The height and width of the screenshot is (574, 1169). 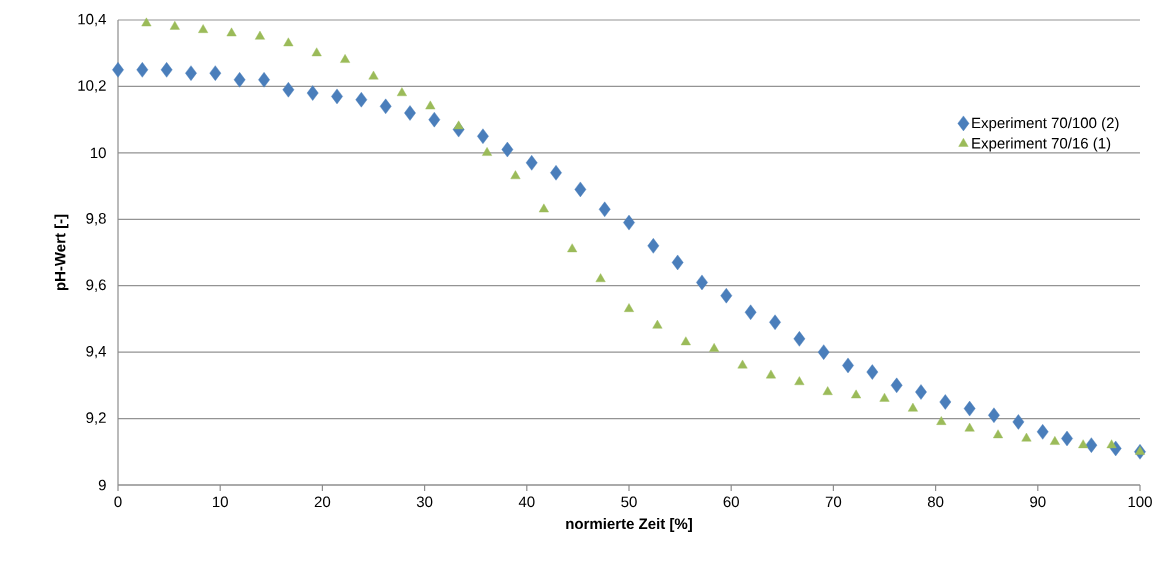 I want to click on x-tick-label: 10, so click(x=220, y=502).